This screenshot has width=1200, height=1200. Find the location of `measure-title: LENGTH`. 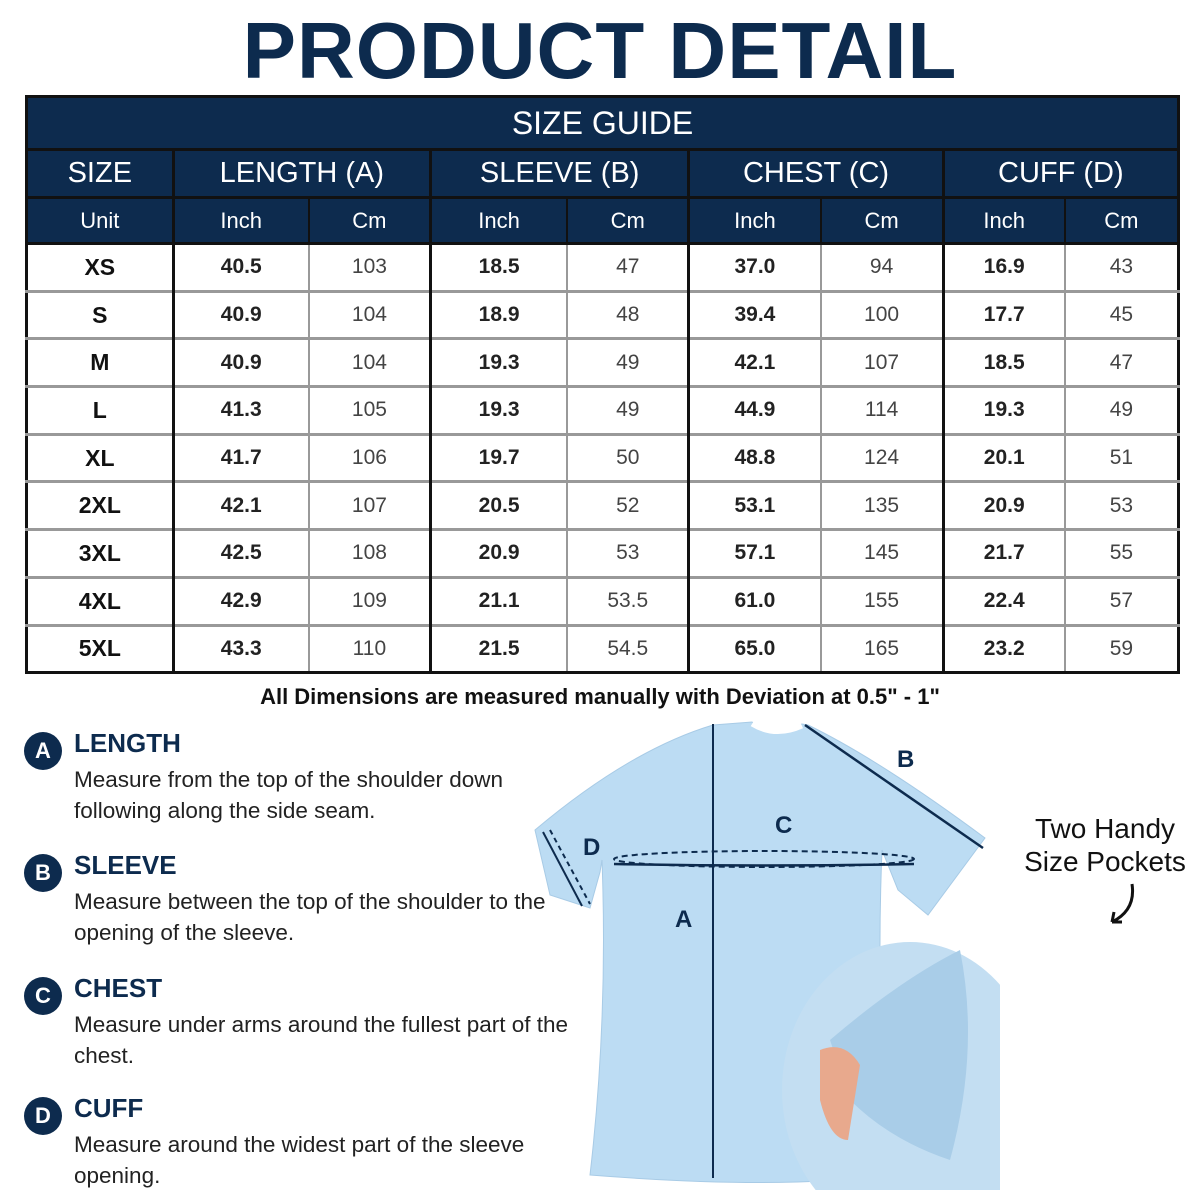

measure-title: LENGTH is located at coordinates (127, 743).